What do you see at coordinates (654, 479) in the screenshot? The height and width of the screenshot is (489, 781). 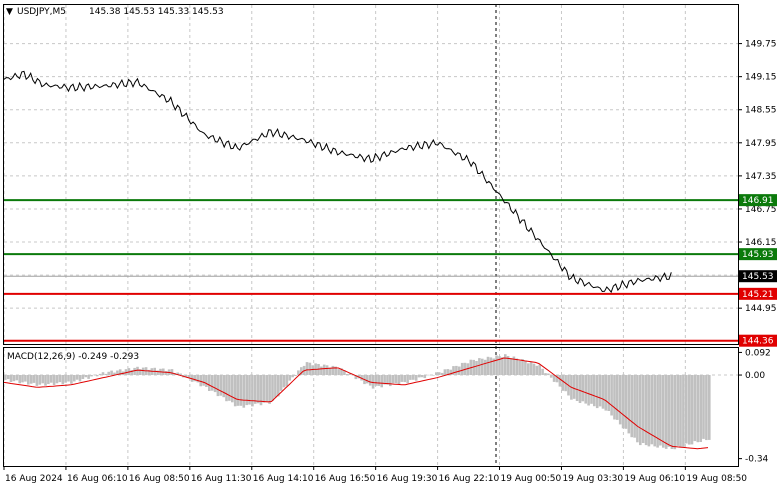 I see `x-tick-label: 19 Aug 06:10` at bounding box center [654, 479].